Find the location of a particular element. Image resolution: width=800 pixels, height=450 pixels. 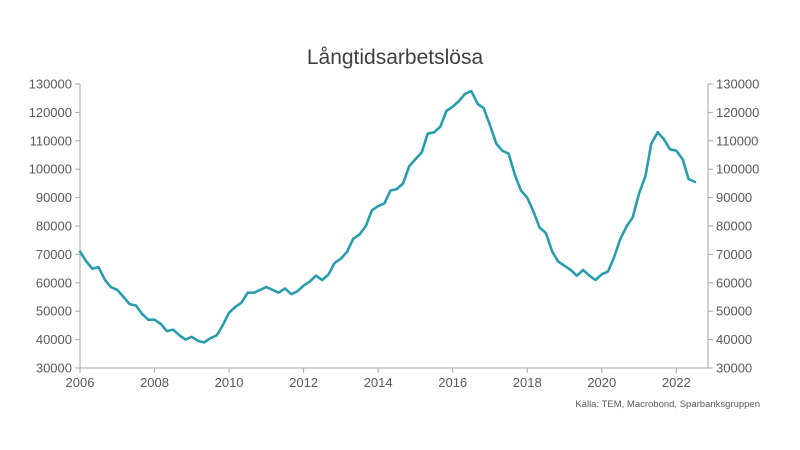

y-tick-label-right: 110000 is located at coordinates (737, 140).